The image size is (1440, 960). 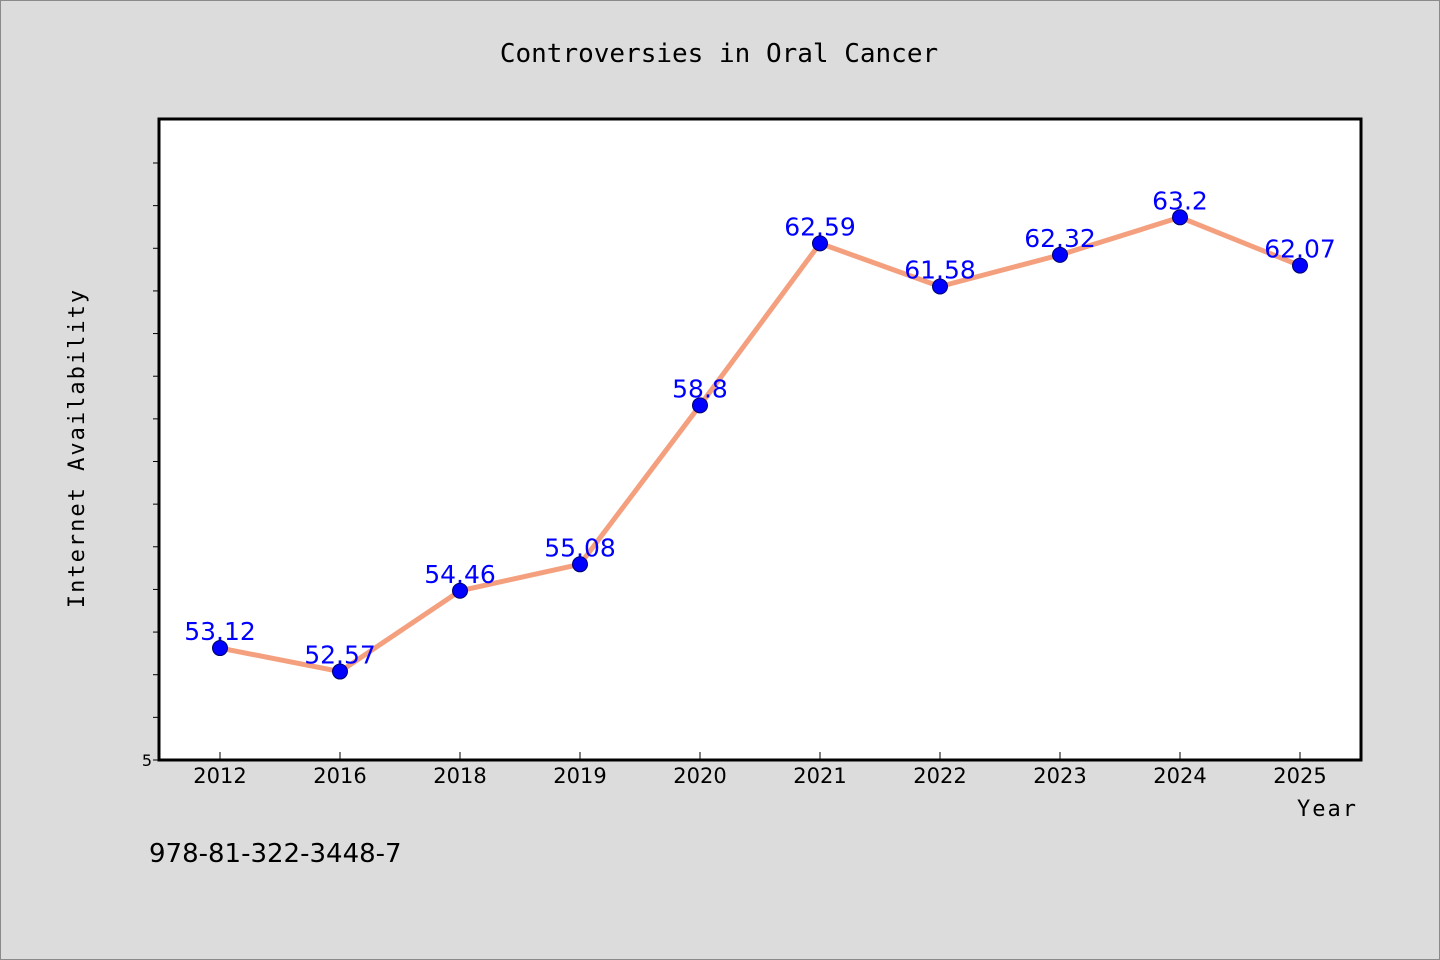 What do you see at coordinates (820, 226) in the screenshot?
I see `data-label: 62.59` at bounding box center [820, 226].